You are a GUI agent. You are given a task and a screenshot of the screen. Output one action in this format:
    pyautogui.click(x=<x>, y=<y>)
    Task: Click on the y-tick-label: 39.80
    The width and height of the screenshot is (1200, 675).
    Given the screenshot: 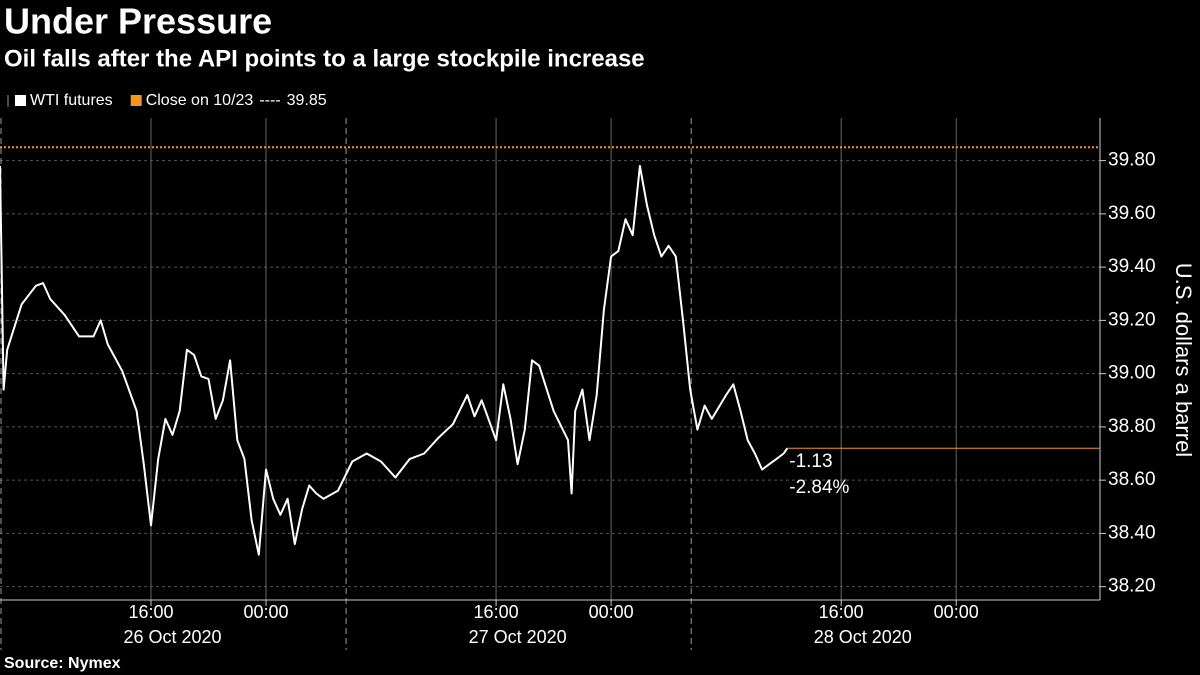 What is the action you would take?
    pyautogui.click(x=1132, y=160)
    